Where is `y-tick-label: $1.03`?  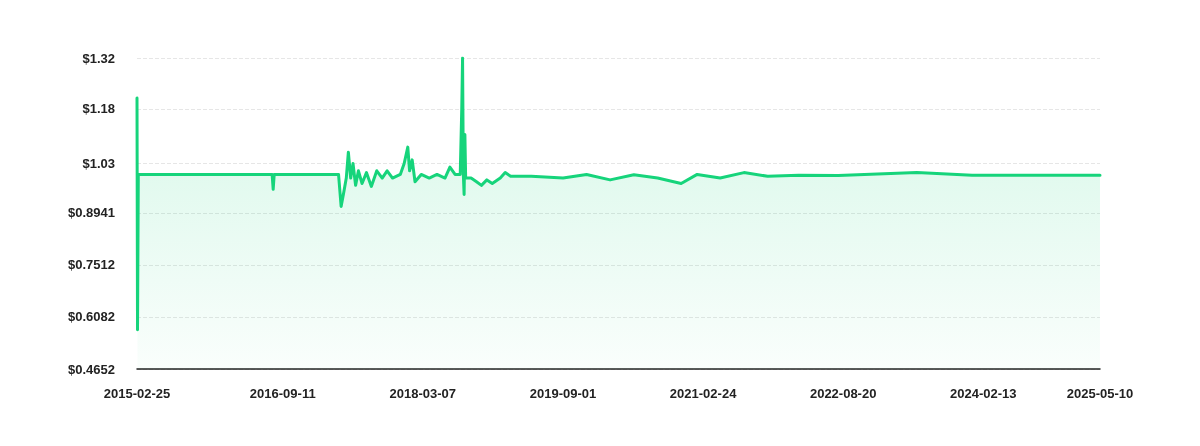 y-tick-label: $1.03 is located at coordinates (98, 164).